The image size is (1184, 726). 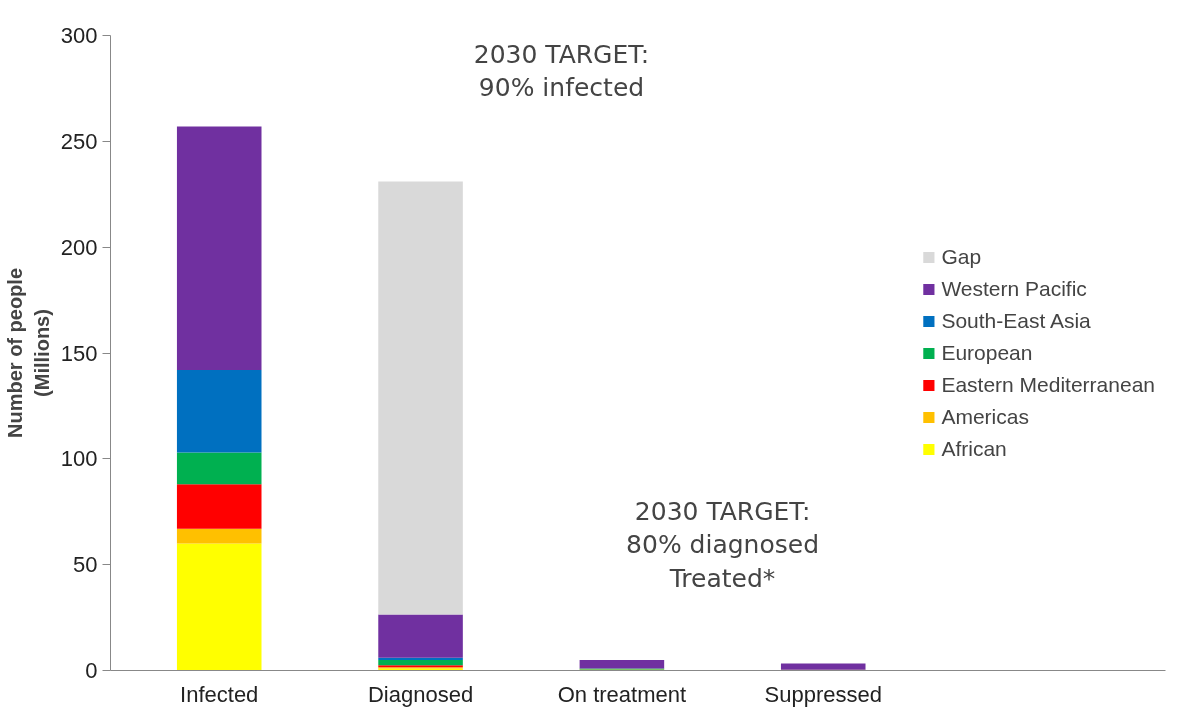 What do you see at coordinates (28, 352) in the screenshot?
I see `y-axis-title: Number of people (Millions)` at bounding box center [28, 352].